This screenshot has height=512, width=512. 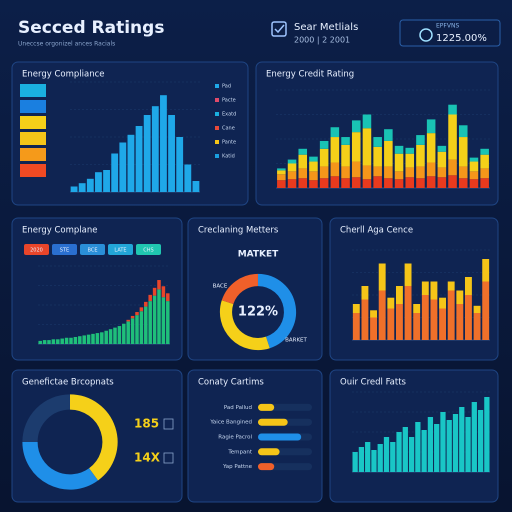 What do you see at coordinates (240, 452) in the screenshot?
I see `bar-label: Tempant` at bounding box center [240, 452].